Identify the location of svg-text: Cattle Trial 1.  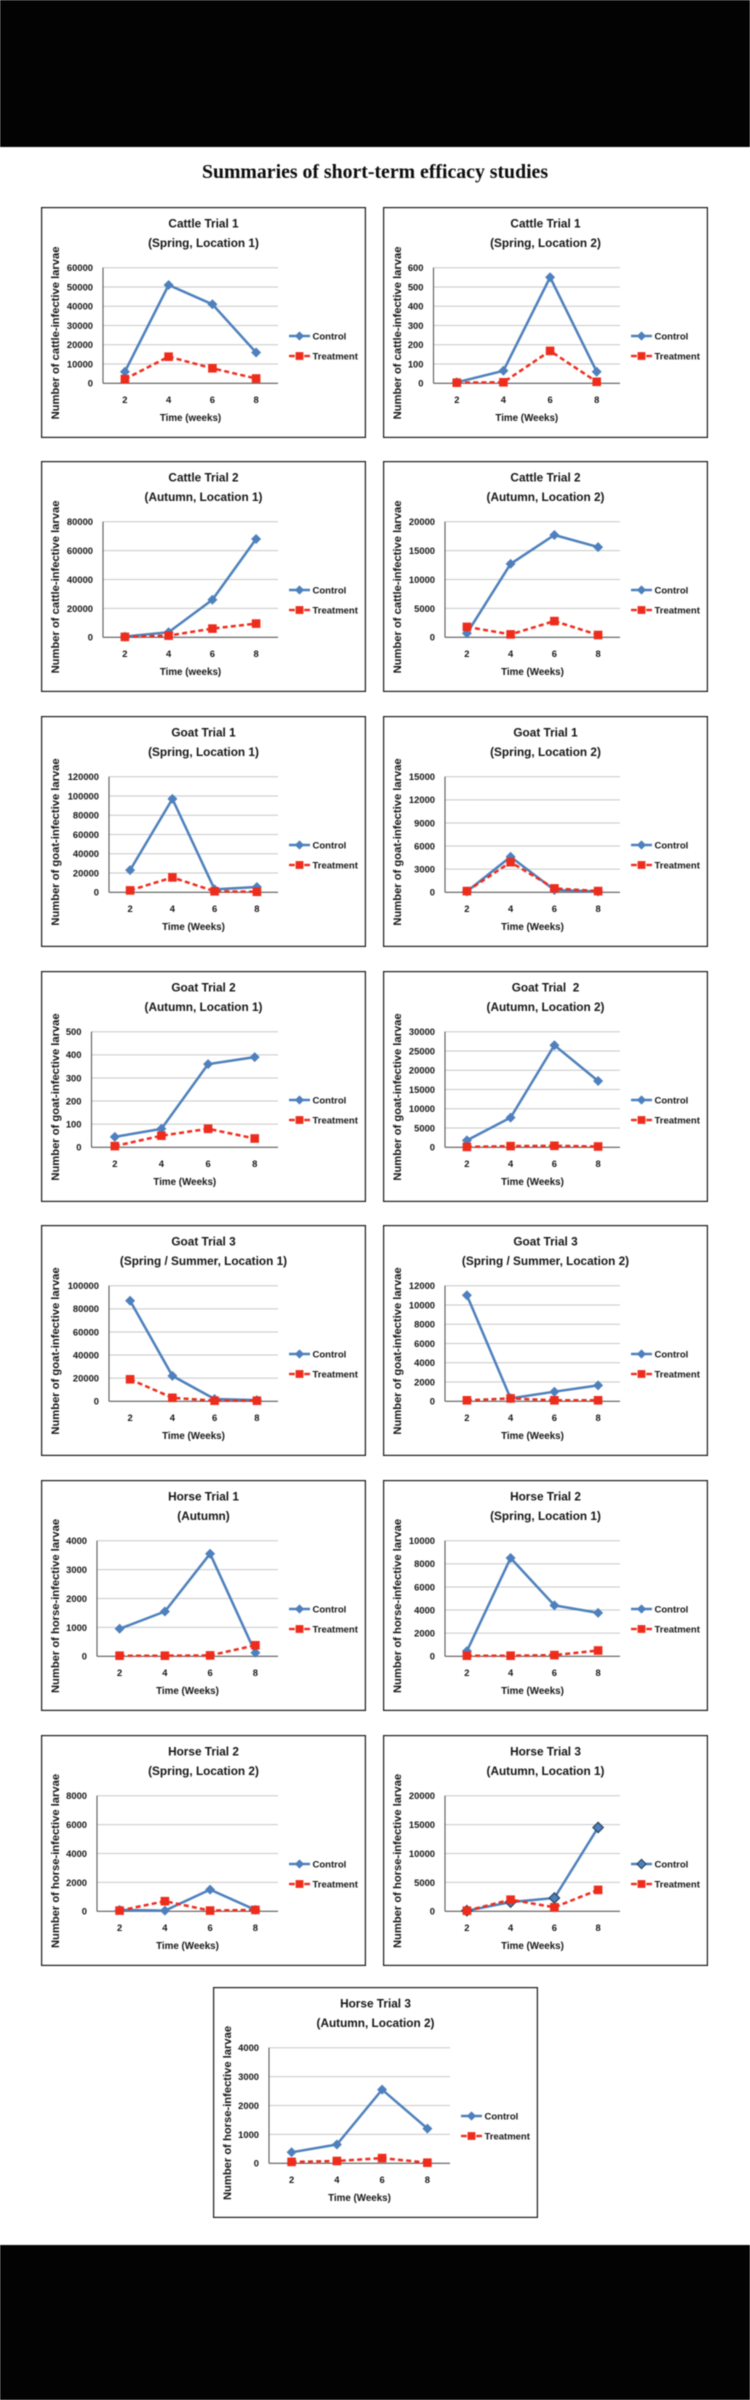
(203, 224).